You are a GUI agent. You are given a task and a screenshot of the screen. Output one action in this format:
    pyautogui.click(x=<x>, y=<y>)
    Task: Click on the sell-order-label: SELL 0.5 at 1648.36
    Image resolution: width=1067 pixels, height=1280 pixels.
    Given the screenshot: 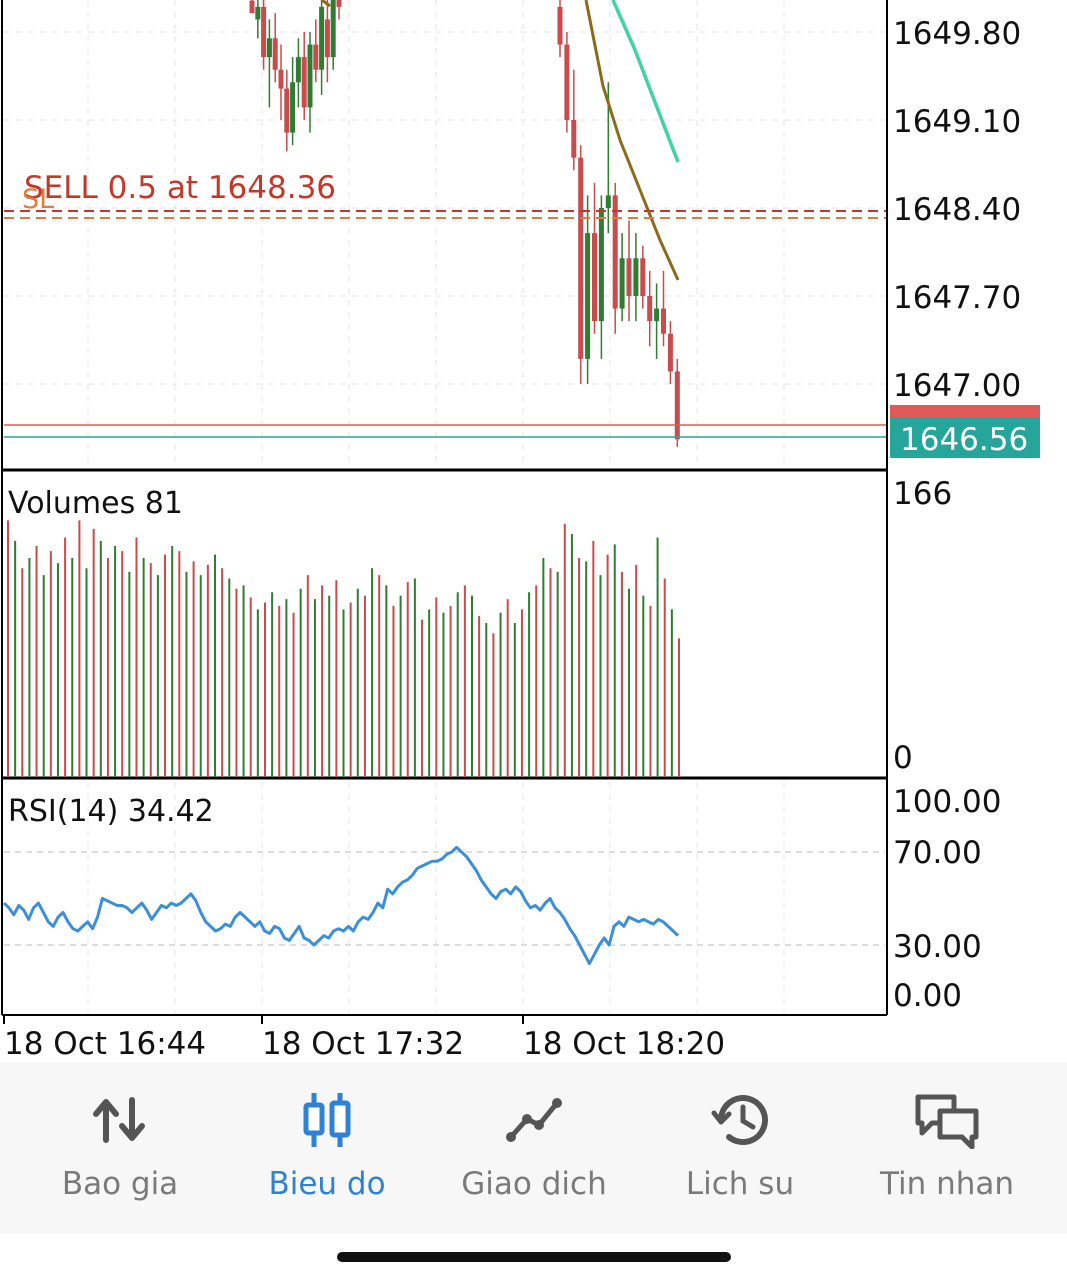 What is the action you would take?
    pyautogui.click(x=180, y=188)
    